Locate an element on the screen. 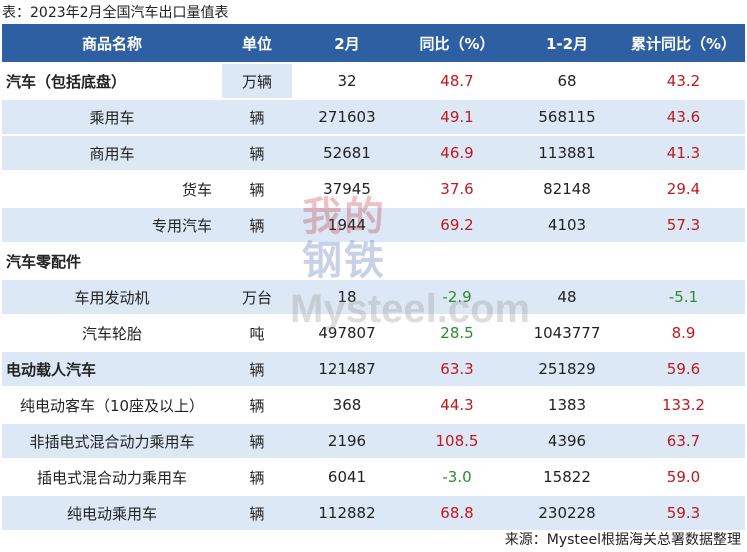 Image resolution: width=747 pixels, height=552 pixels. row-yoy: -3.0 is located at coordinates (457, 478).